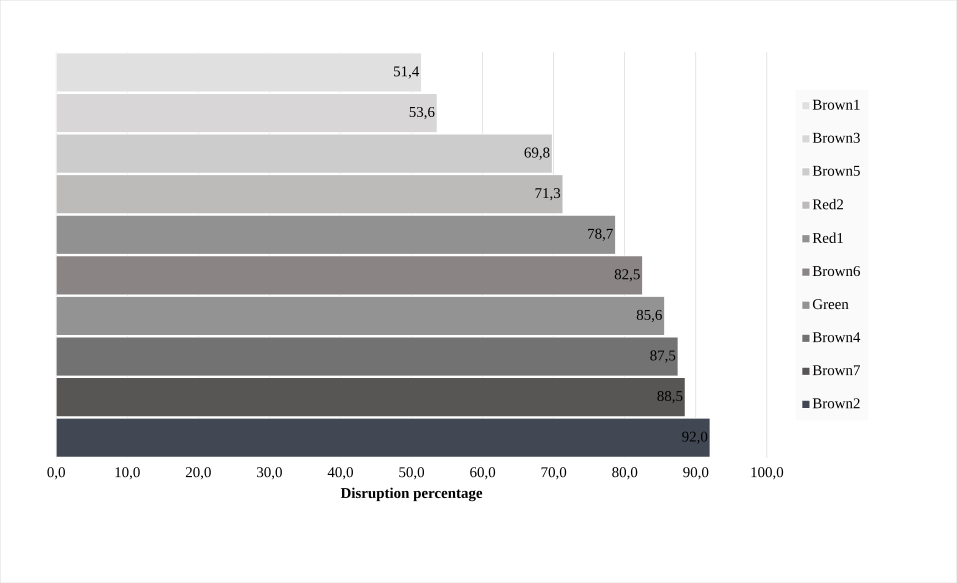 Image resolution: width=957 pixels, height=583 pixels. Describe the element at coordinates (830, 304) in the screenshot. I see `legend-label: Green` at that location.